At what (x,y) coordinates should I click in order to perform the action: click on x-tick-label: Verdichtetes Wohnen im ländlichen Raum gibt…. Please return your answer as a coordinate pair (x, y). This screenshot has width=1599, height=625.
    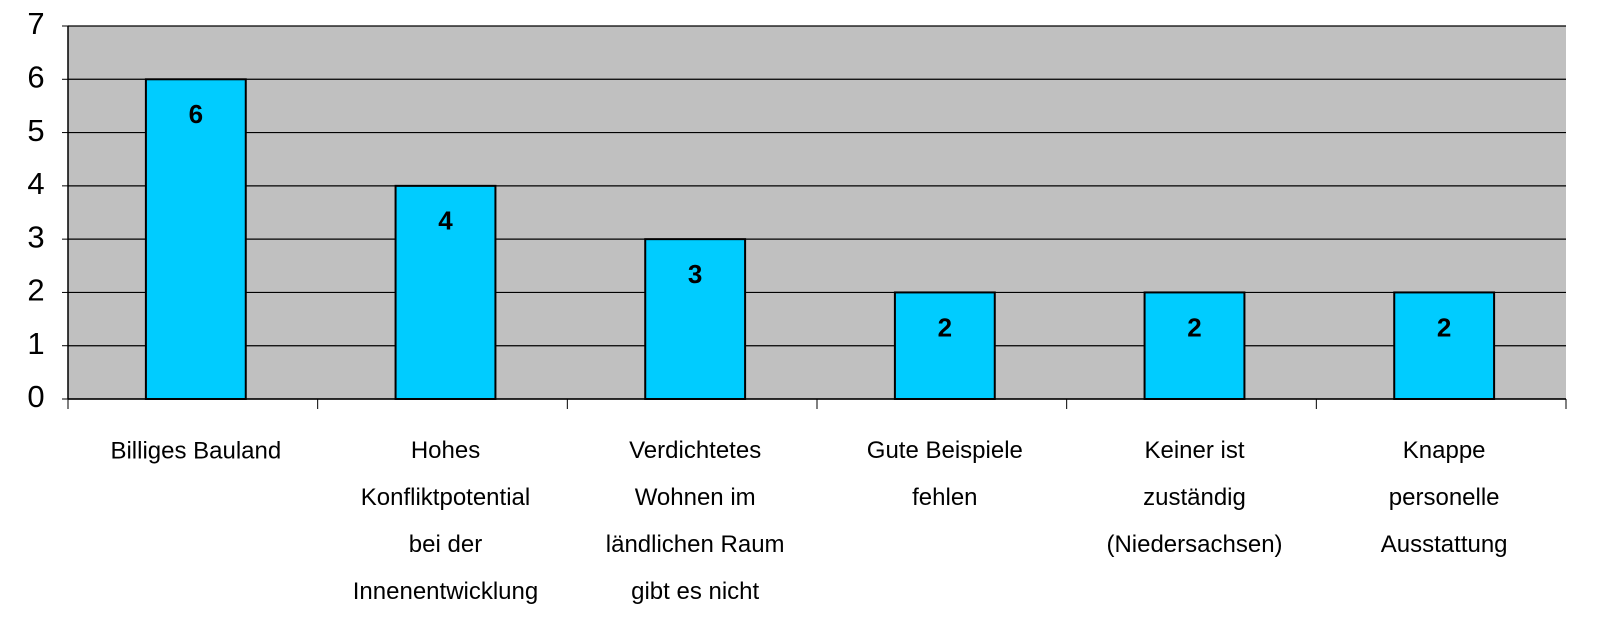
    Looking at the image, I should click on (695, 521).